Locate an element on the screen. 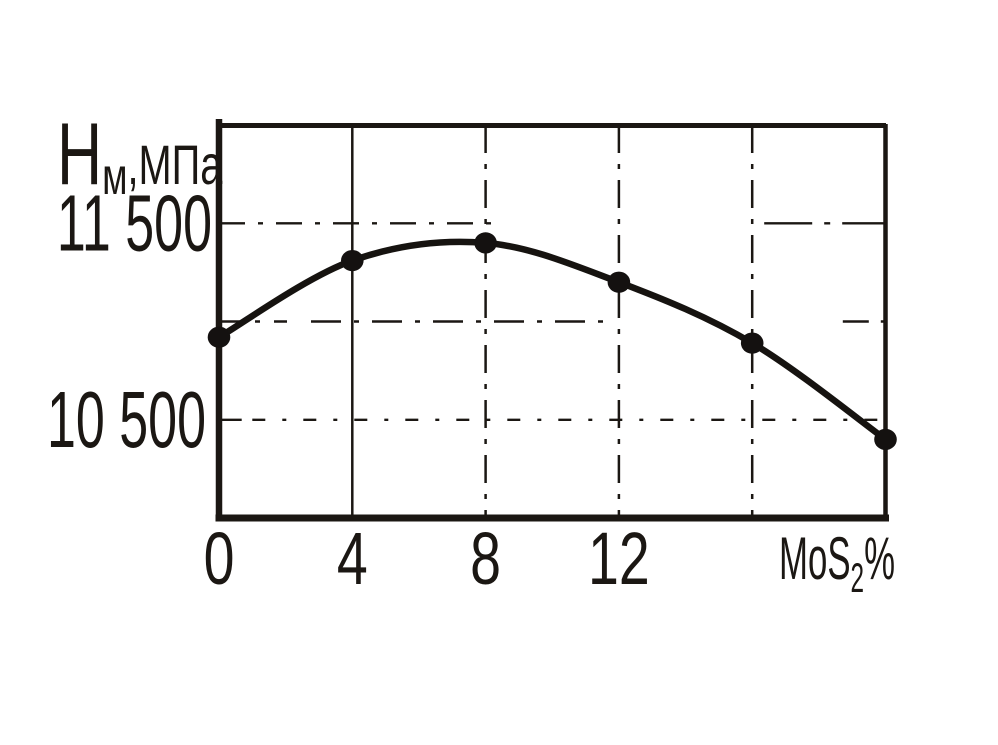 The image size is (998, 745). x-tick-4: 4 is located at coordinates (352, 558).